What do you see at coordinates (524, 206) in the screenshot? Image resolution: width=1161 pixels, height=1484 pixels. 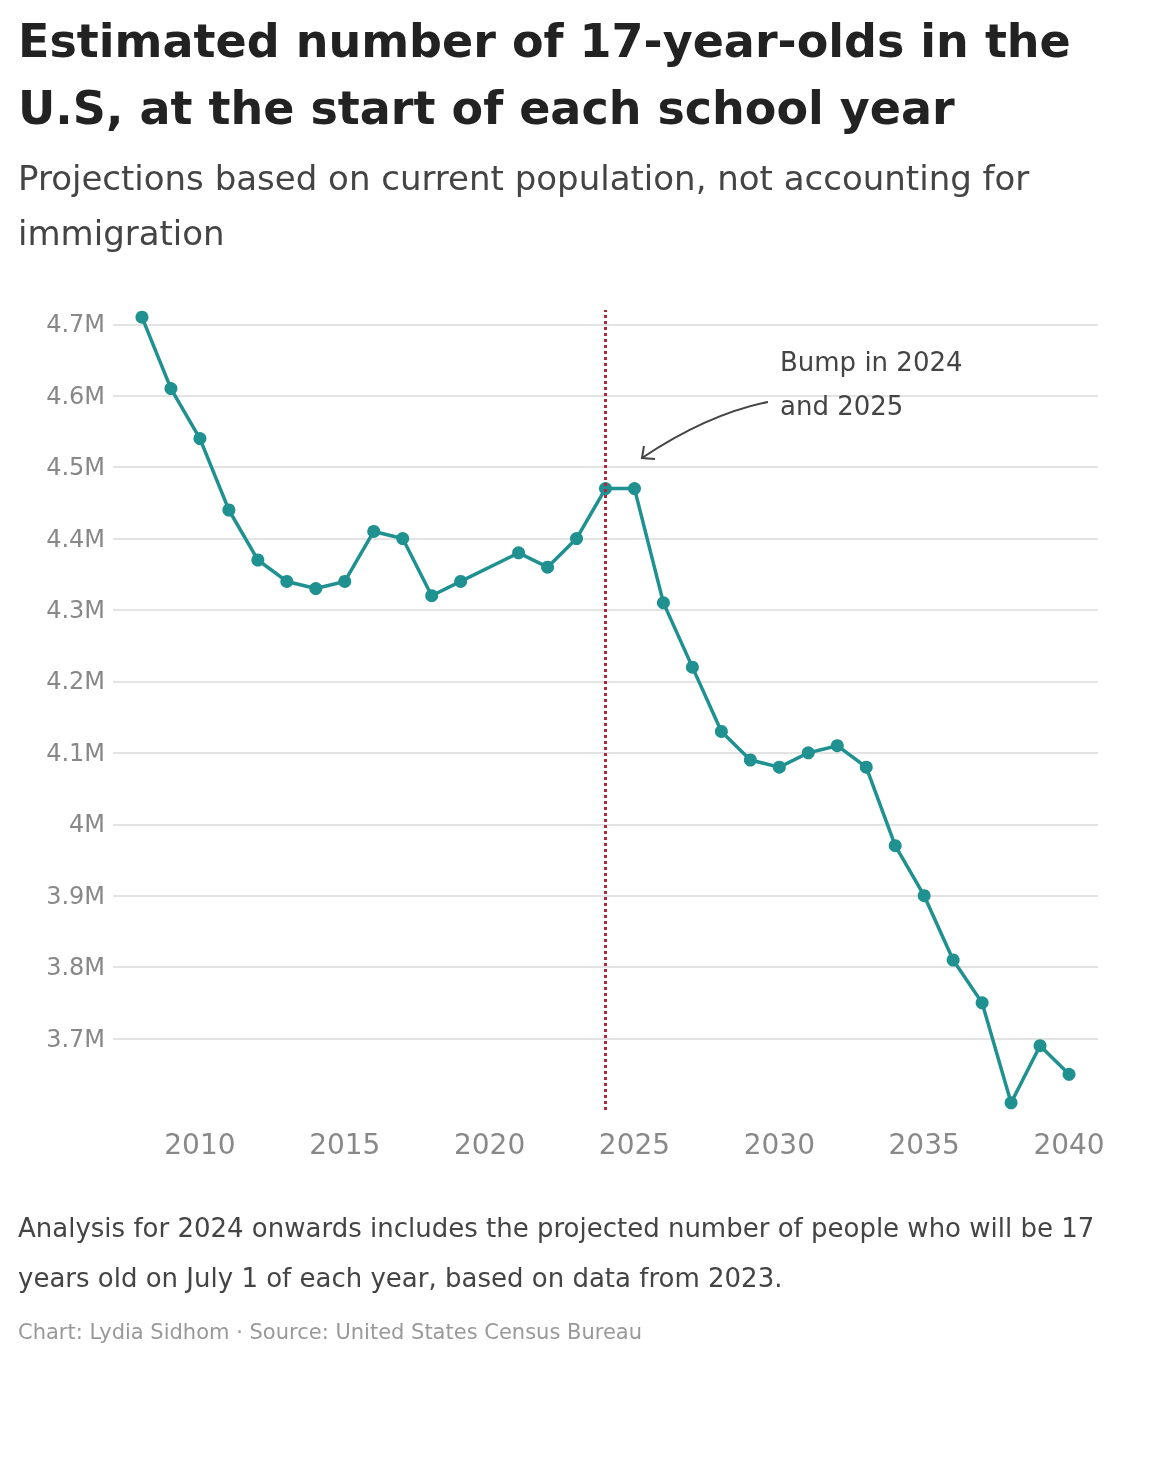 I see `chart-subtitle: Projections based on current population, not accounting for immigration` at bounding box center [524, 206].